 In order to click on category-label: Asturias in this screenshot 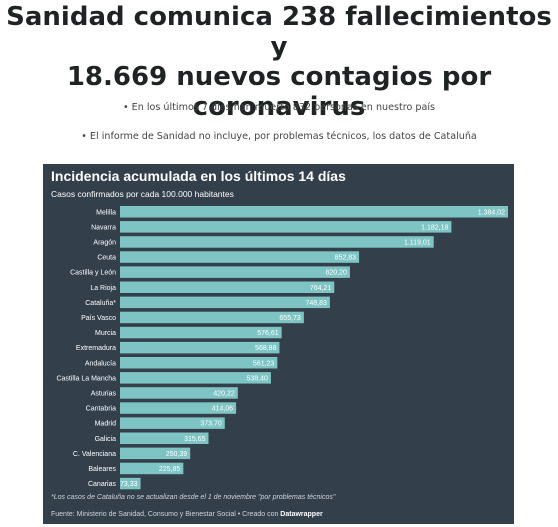, I will do `click(104, 393)`.